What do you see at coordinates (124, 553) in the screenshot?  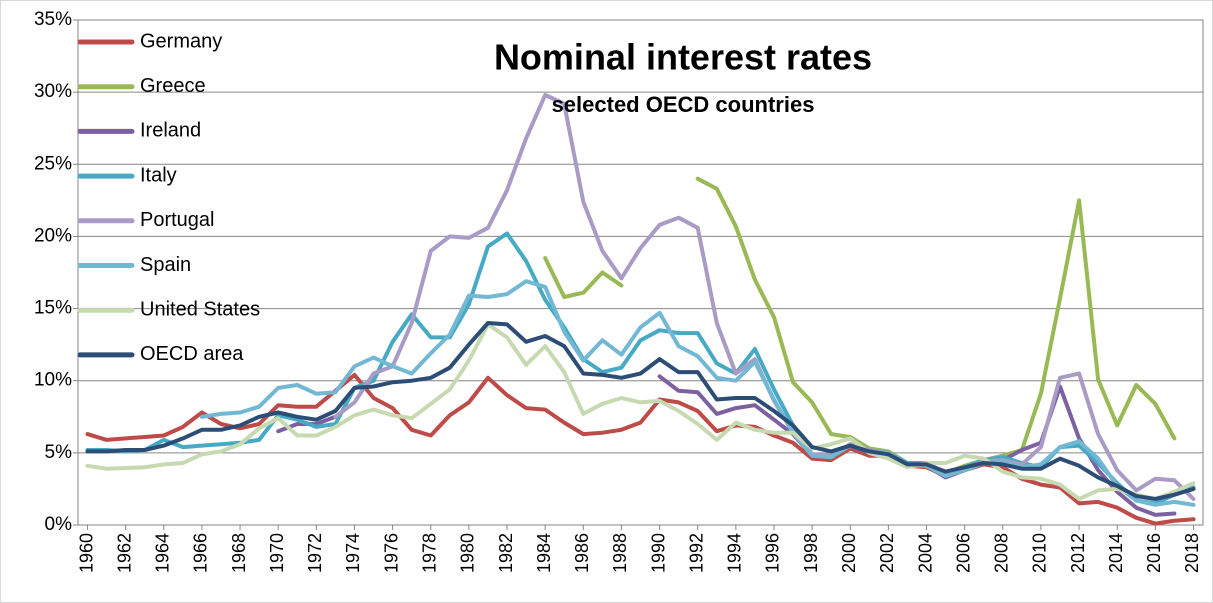 I see `x-tick-label: 1962` at bounding box center [124, 553].